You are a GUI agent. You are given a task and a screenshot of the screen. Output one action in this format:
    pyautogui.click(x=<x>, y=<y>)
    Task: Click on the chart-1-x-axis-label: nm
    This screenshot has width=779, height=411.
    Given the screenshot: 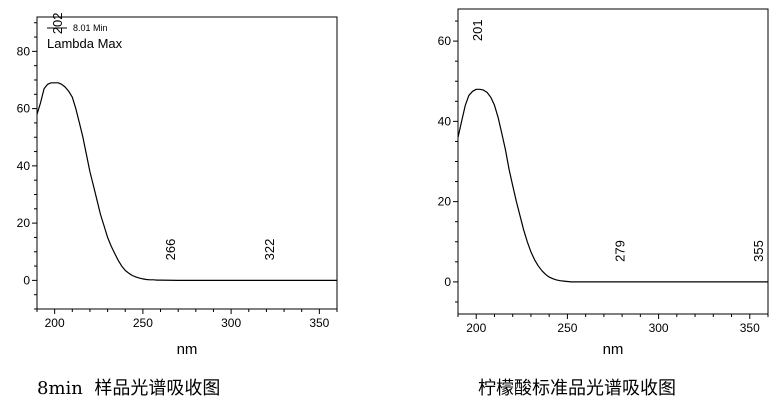 What is the action you would take?
    pyautogui.click(x=187, y=349)
    